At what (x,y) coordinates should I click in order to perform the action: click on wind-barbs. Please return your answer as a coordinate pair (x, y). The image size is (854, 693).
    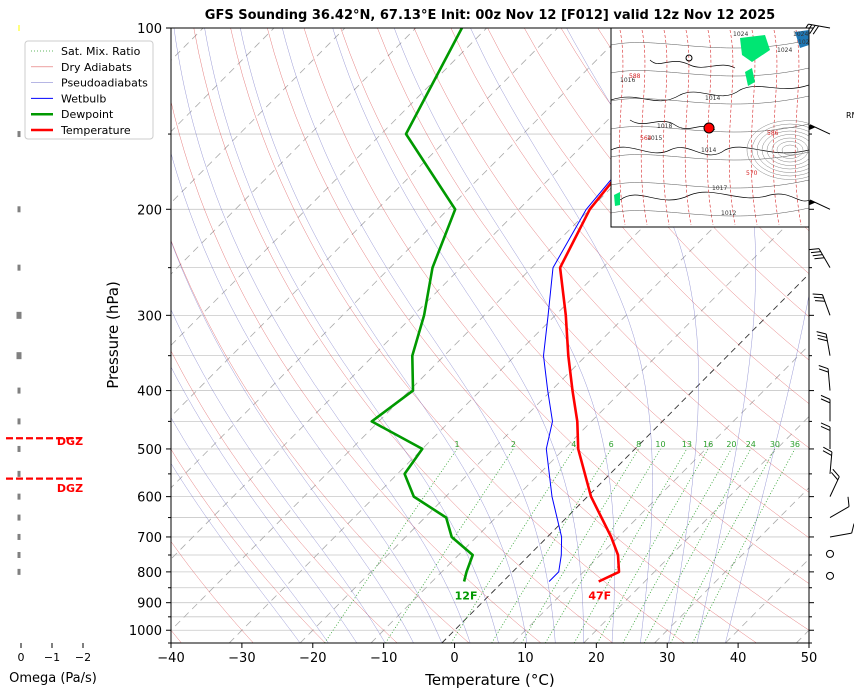
    Looking at the image, I should click on (828, 301).